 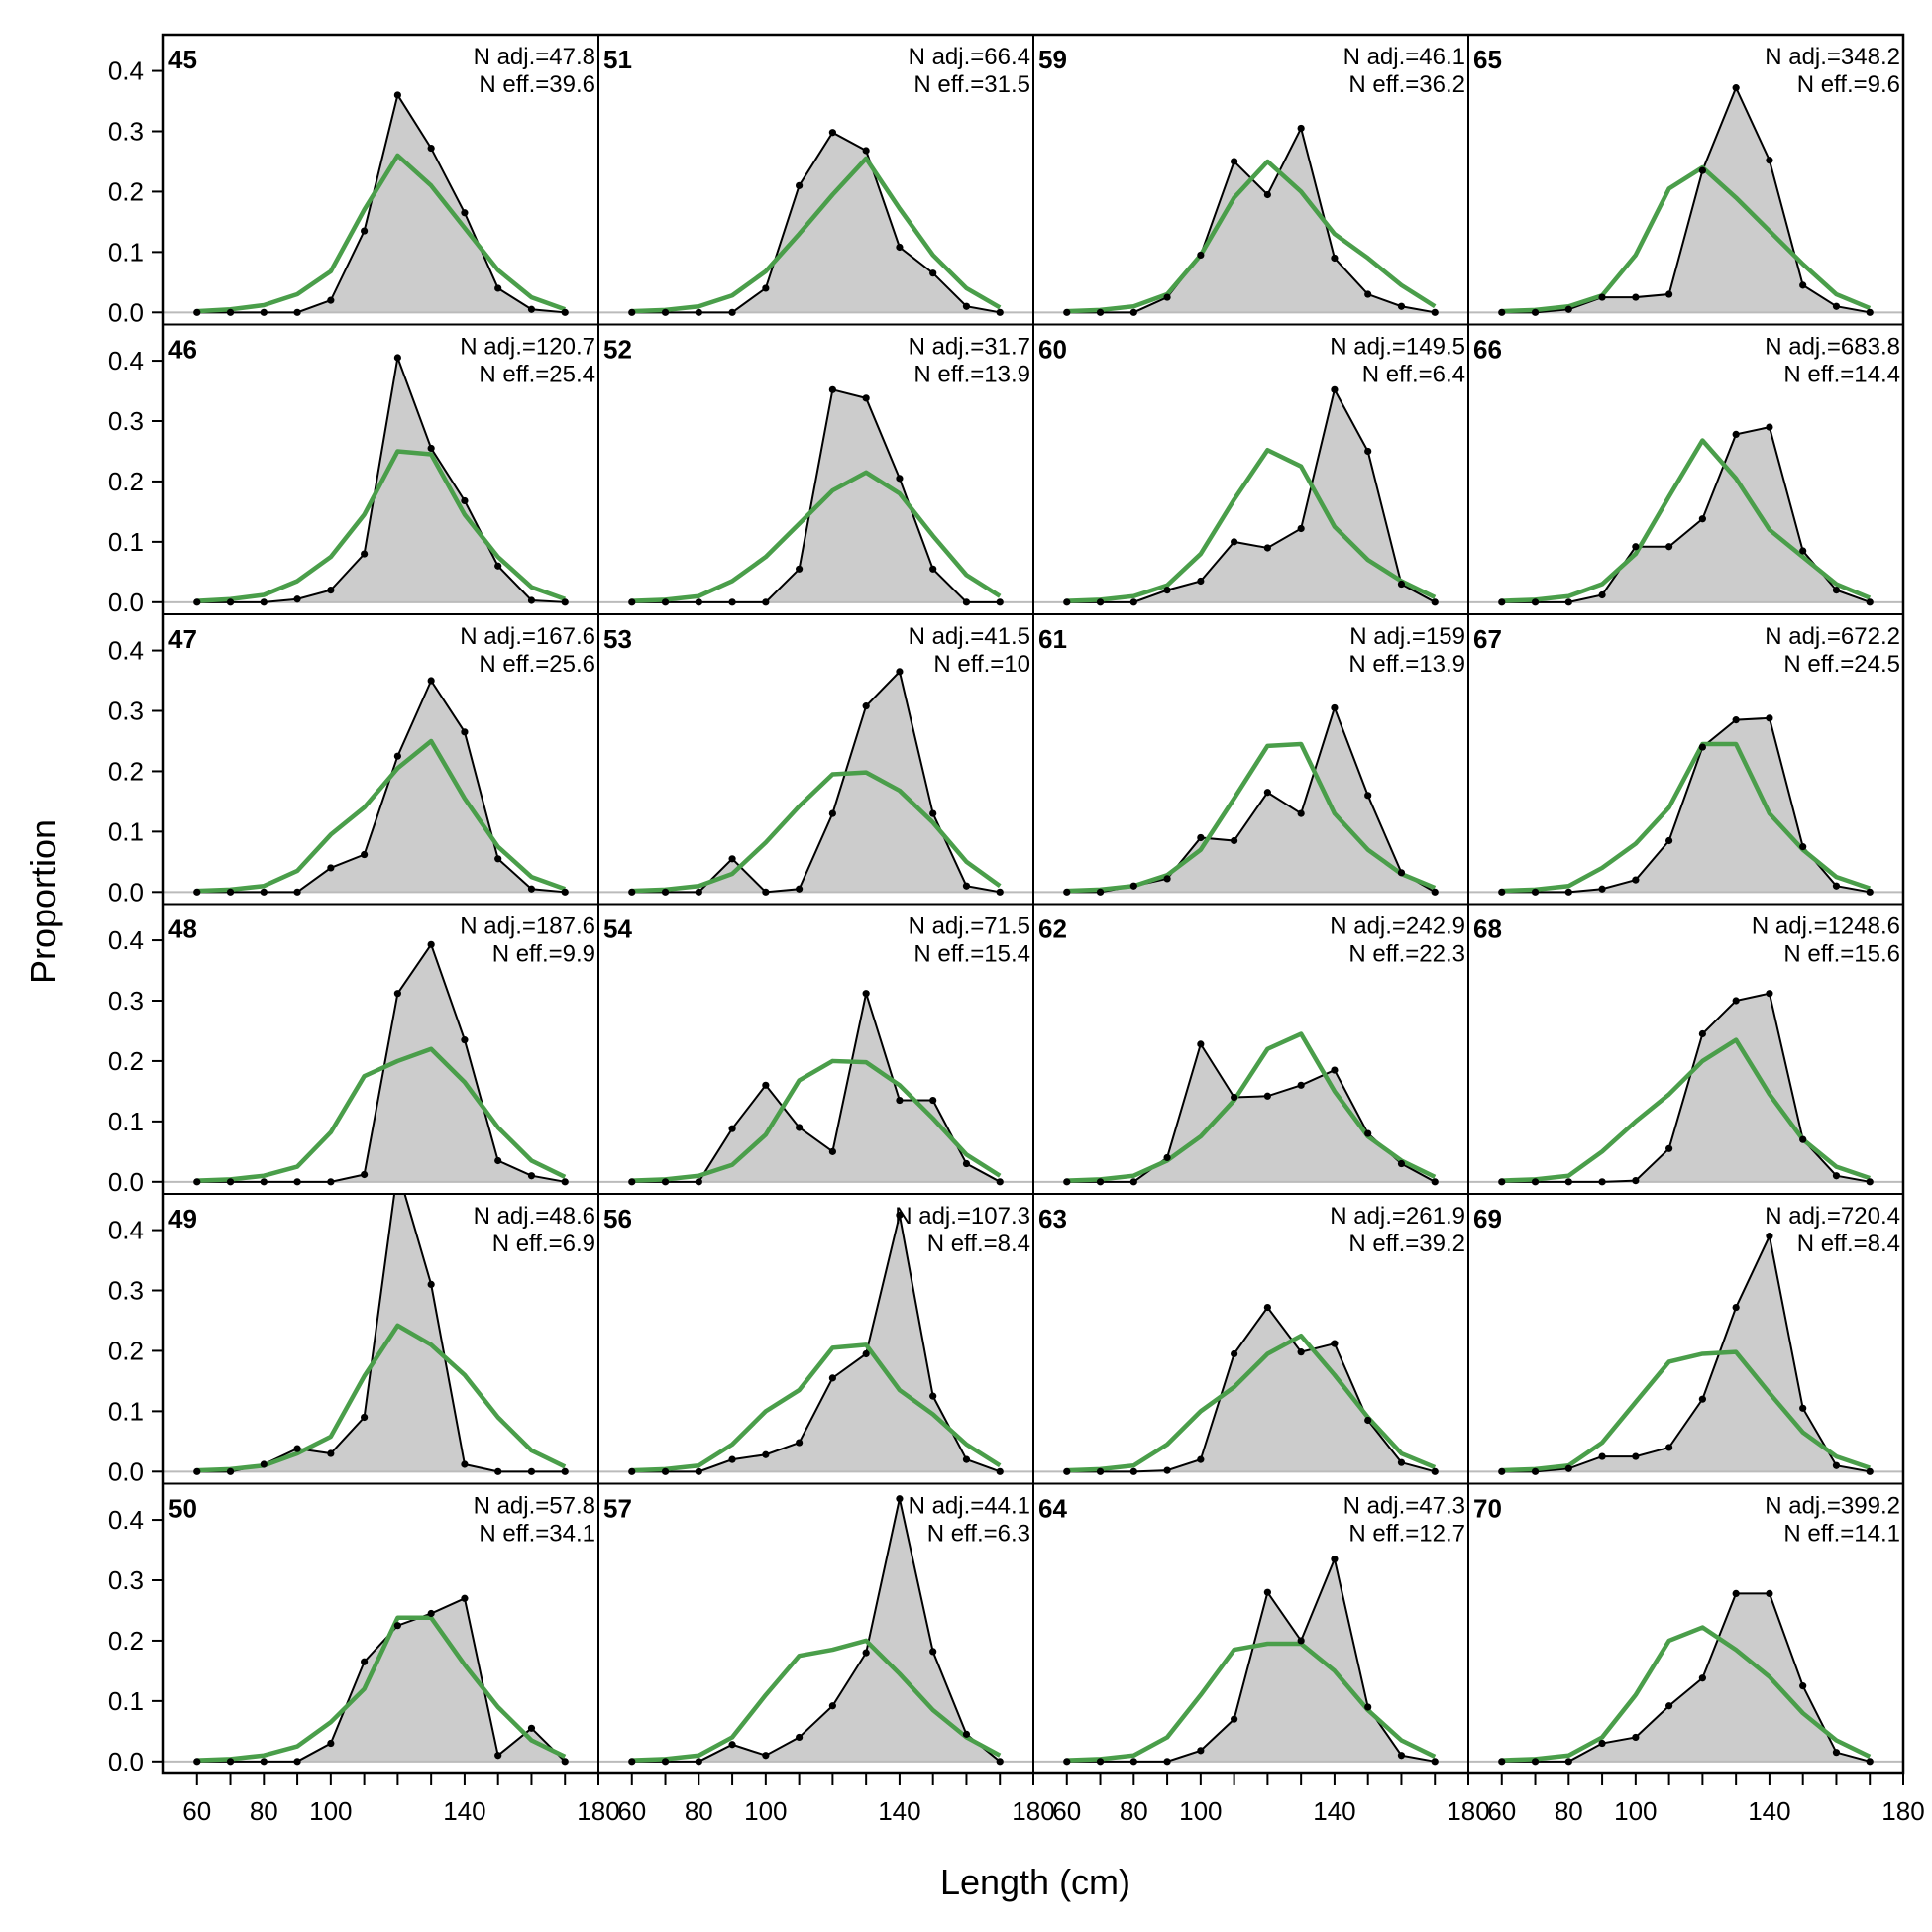 What do you see at coordinates (537, 84) in the screenshot?
I see `n-eff-label: N eff.=39.6` at bounding box center [537, 84].